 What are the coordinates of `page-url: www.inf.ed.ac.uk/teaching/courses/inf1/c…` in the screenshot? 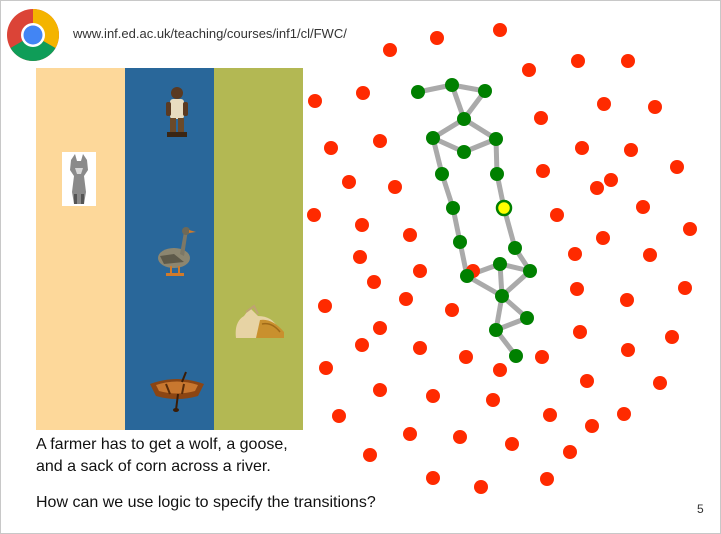 It's located at (210, 33).